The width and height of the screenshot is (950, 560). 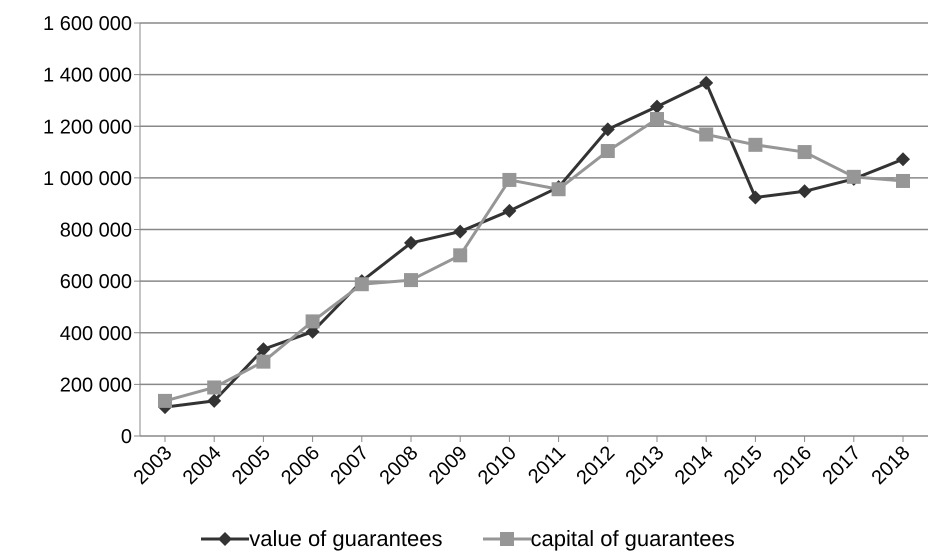 What do you see at coordinates (96, 231) in the screenshot?
I see `y-tick-label: 800 000` at bounding box center [96, 231].